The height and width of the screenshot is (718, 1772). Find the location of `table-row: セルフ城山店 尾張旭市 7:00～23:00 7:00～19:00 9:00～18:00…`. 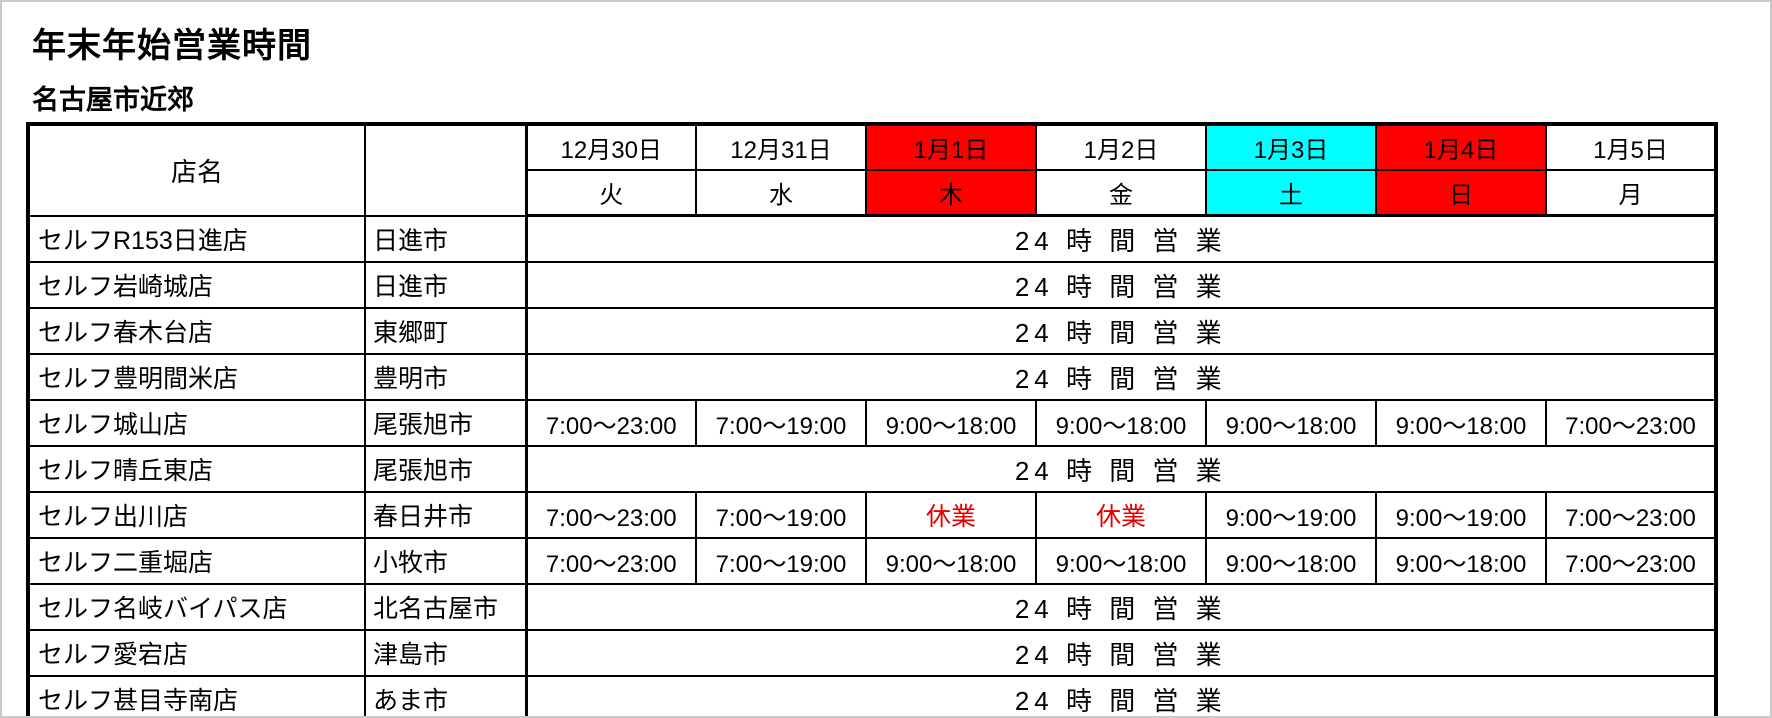

table-row: セルフ城山店 尾張旭市 7:00～23:00 7:00～19:00 9:00～18:00… is located at coordinates (872, 423).